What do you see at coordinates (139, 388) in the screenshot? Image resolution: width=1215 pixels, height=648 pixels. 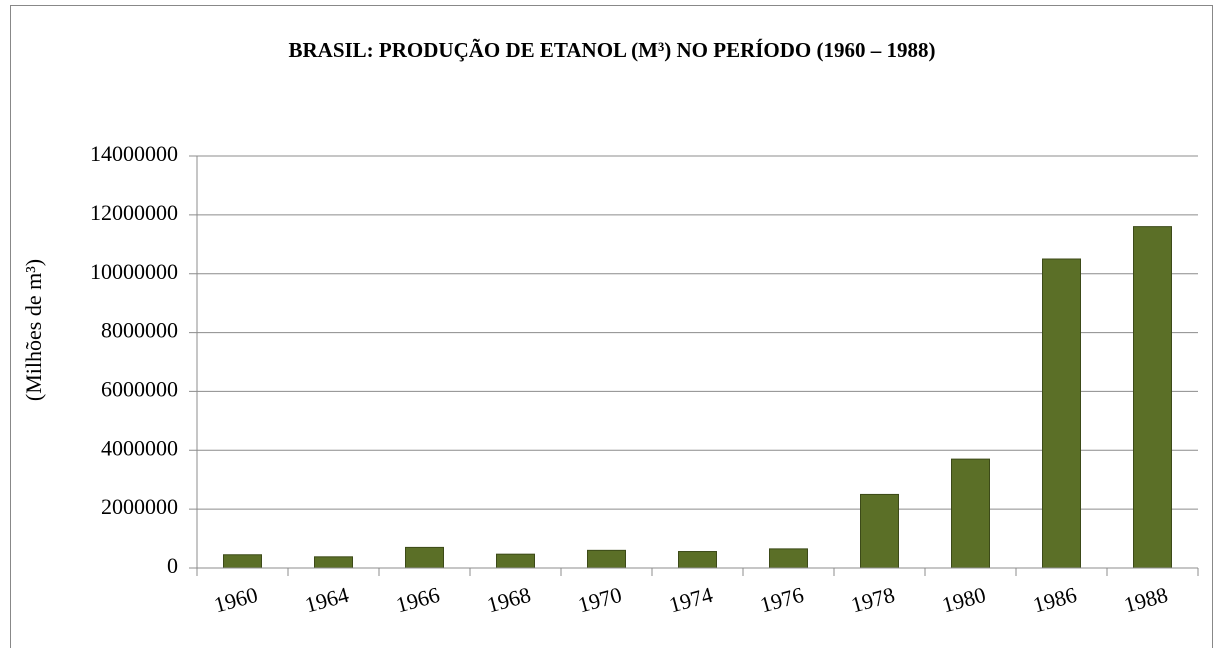 I see `y-tick-label: 6000000` at bounding box center [139, 388].